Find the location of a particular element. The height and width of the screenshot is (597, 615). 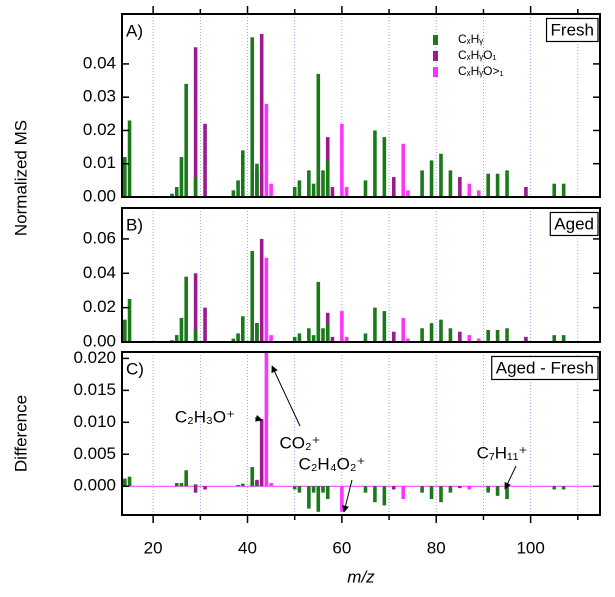

y-tick-label: 0.00 is located at coordinates (99, 195).